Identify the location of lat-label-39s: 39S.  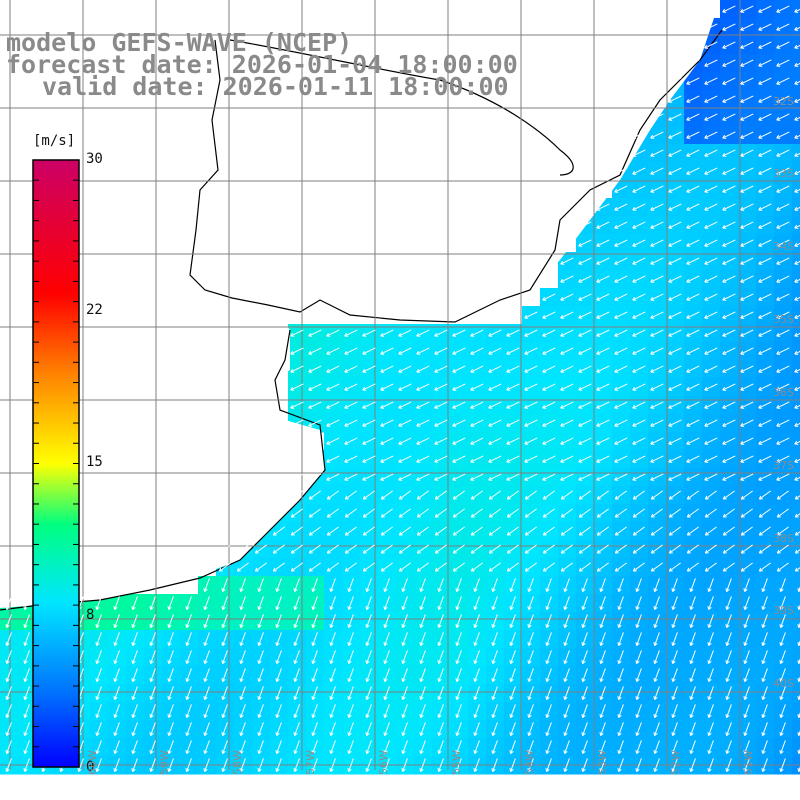
(783, 610).